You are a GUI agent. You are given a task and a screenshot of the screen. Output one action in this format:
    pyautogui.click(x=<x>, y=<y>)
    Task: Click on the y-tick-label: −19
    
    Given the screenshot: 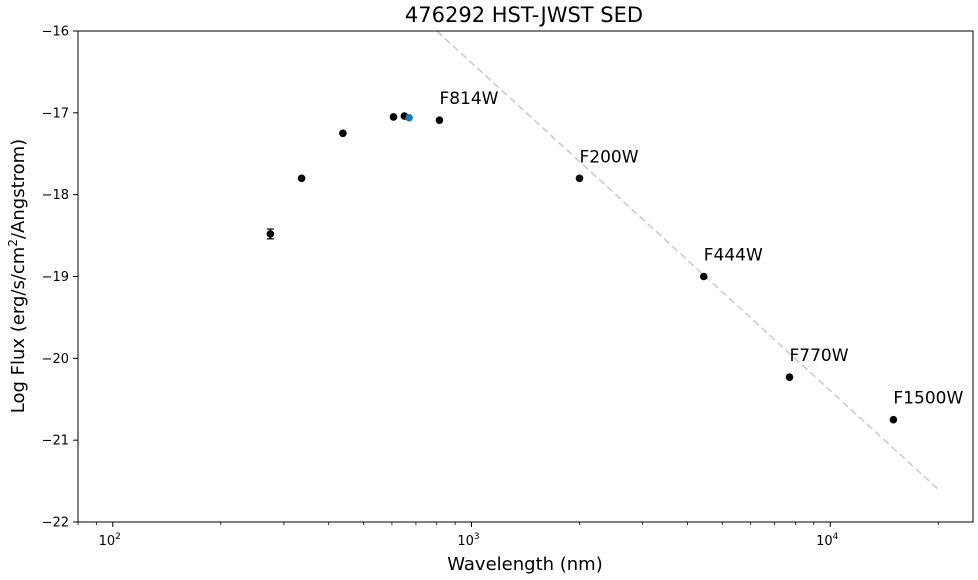 What is the action you would take?
    pyautogui.click(x=55, y=277)
    